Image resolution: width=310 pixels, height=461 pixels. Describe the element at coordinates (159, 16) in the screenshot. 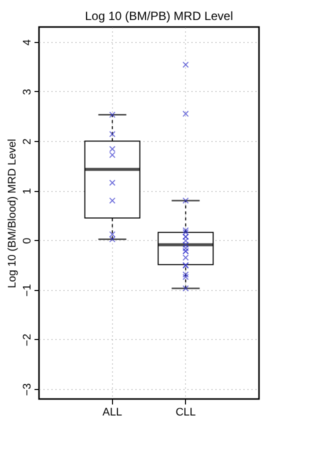

I see `chart-title: Log 10 (BM/PB) MRD Level` at that location.